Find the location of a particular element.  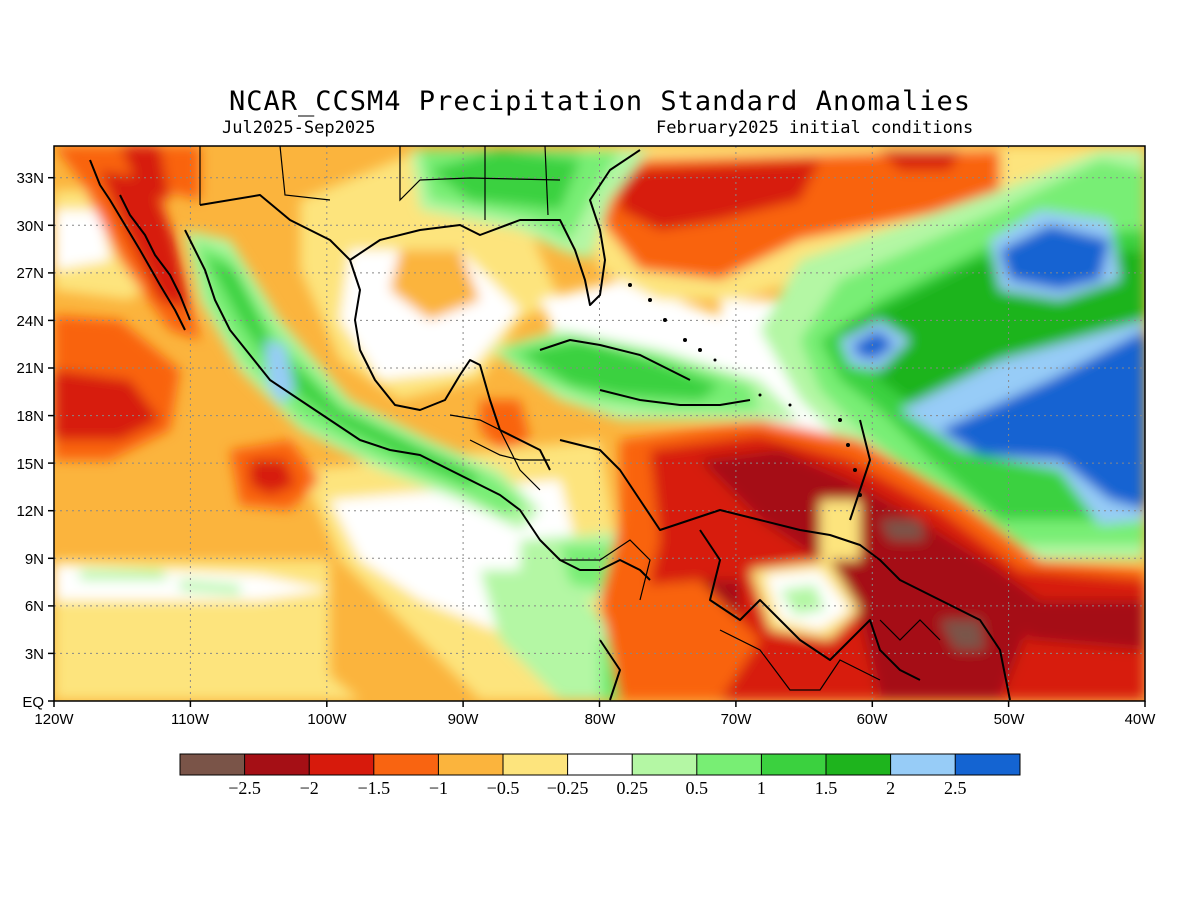

colorbar-label-5: −0.5 is located at coordinates (503, 788).